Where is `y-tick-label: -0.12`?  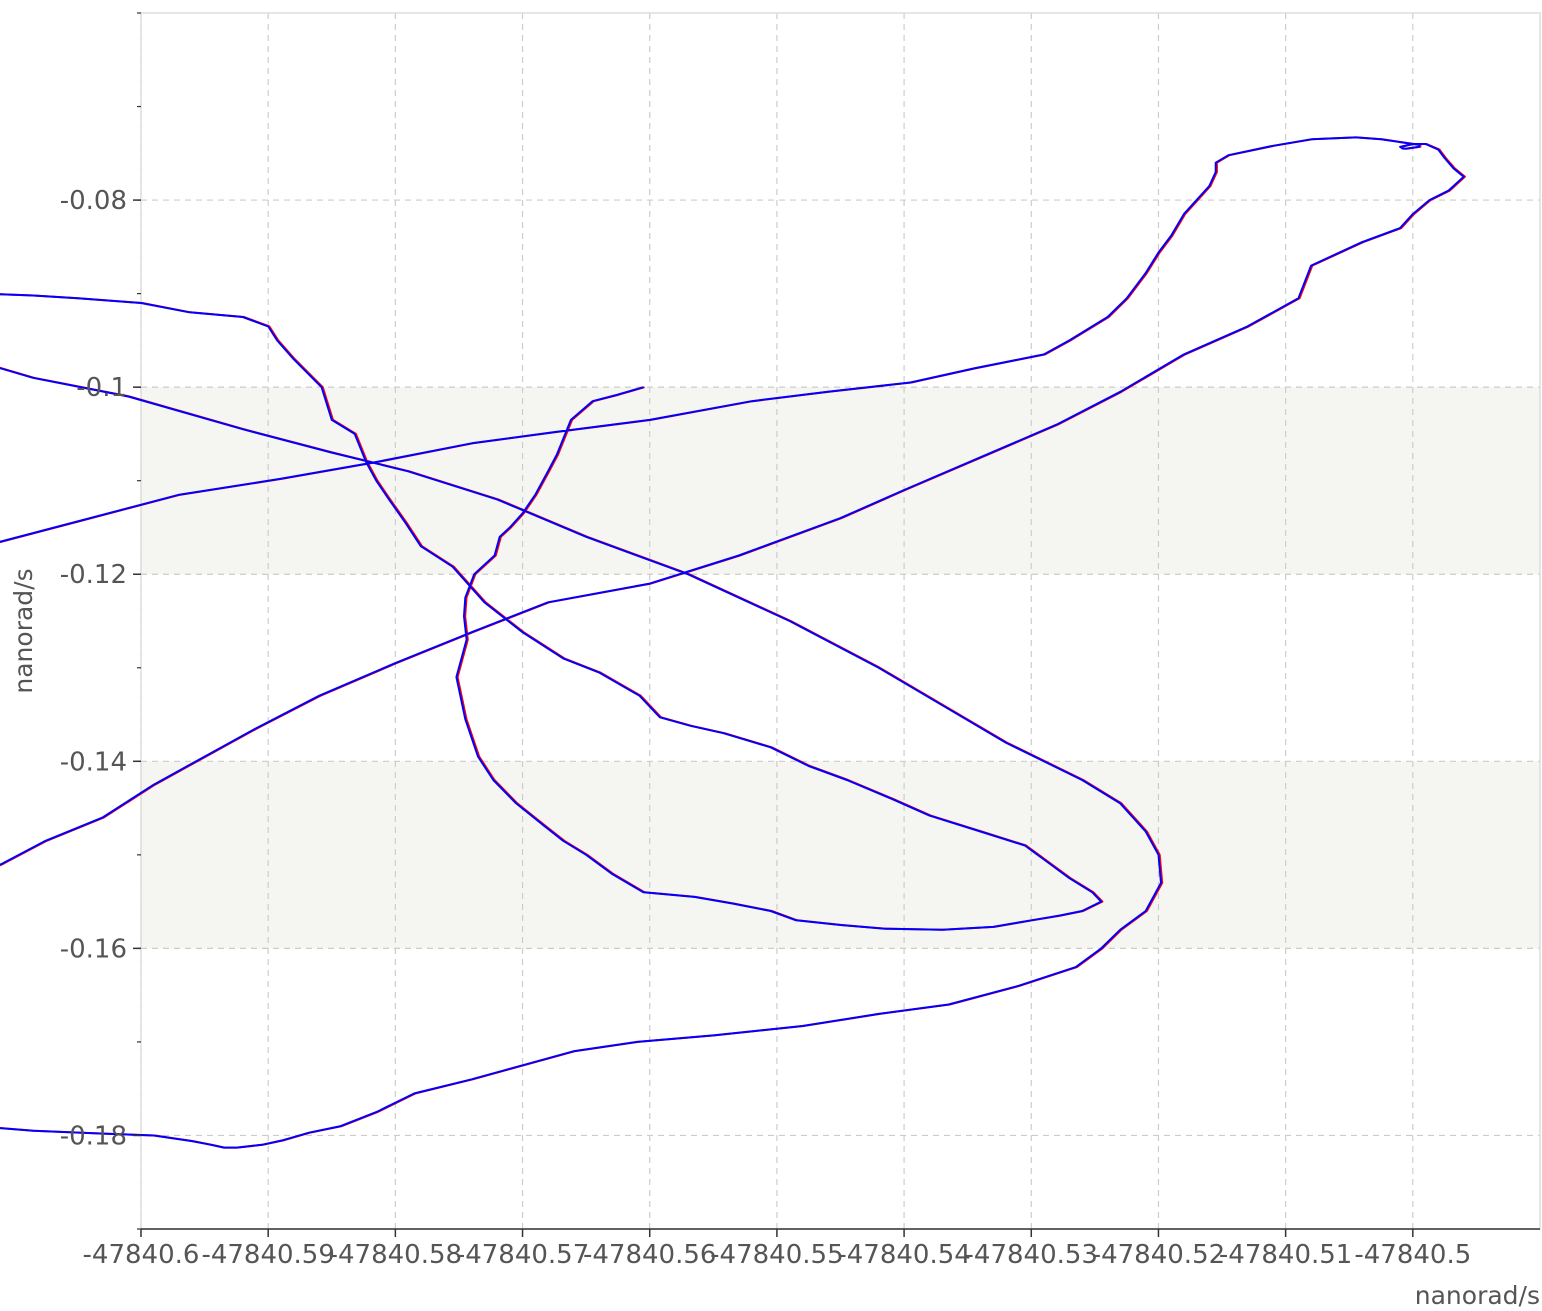
y-tick-label: -0.12 is located at coordinates (93, 575).